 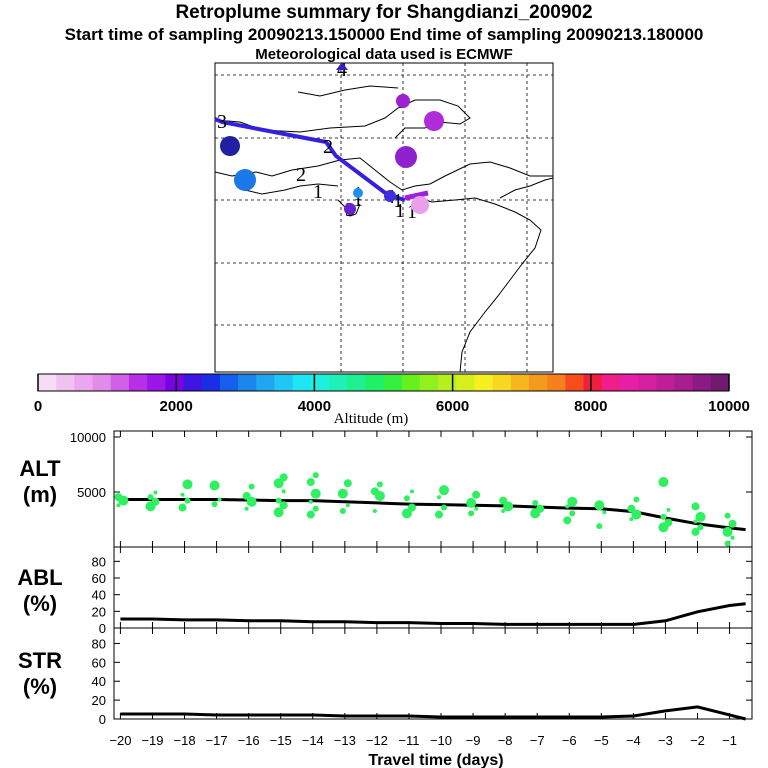 What do you see at coordinates (371, 419) in the screenshot?
I see `colorbar-title: Altitude (m)` at bounding box center [371, 419].